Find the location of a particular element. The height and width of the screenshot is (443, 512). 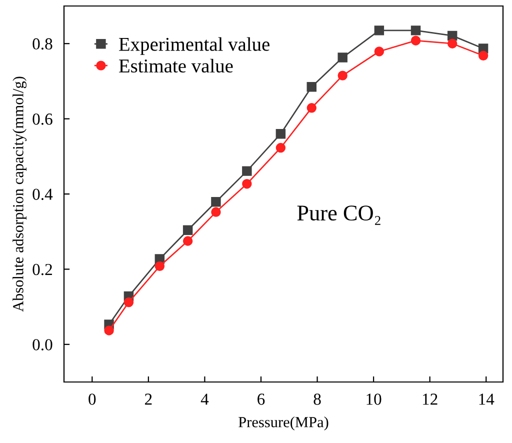

x-axis-title: Pressure(MPa) is located at coordinates (283, 423).